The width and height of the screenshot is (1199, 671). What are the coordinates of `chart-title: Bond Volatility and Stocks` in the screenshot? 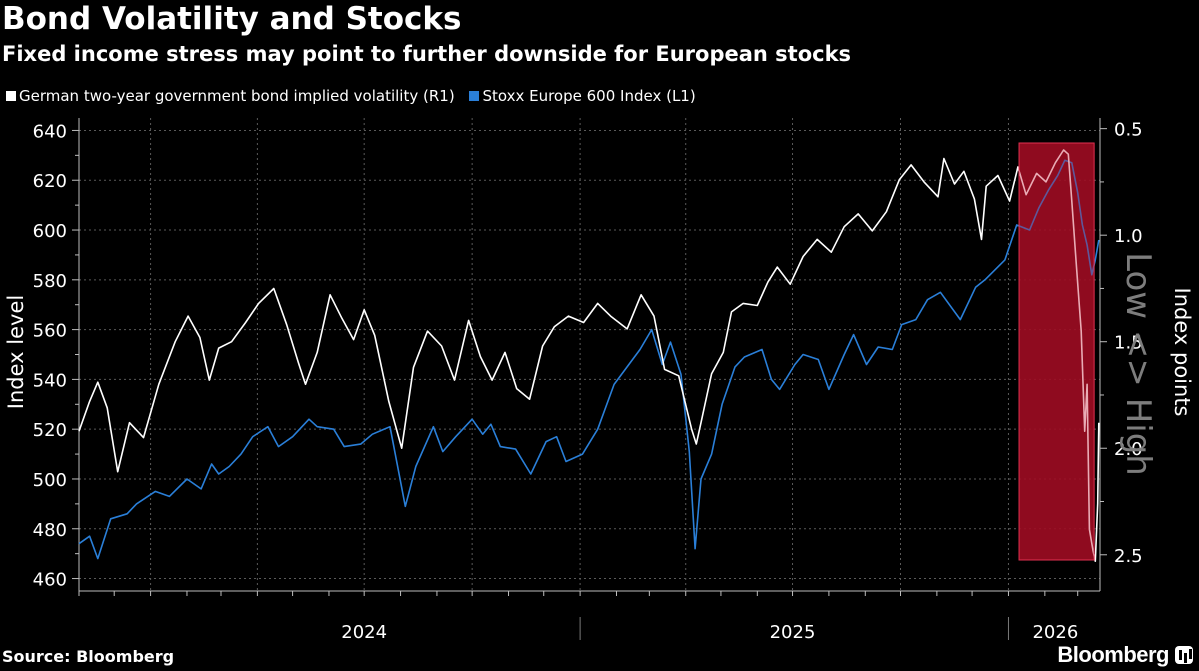 It's located at (232, 19).